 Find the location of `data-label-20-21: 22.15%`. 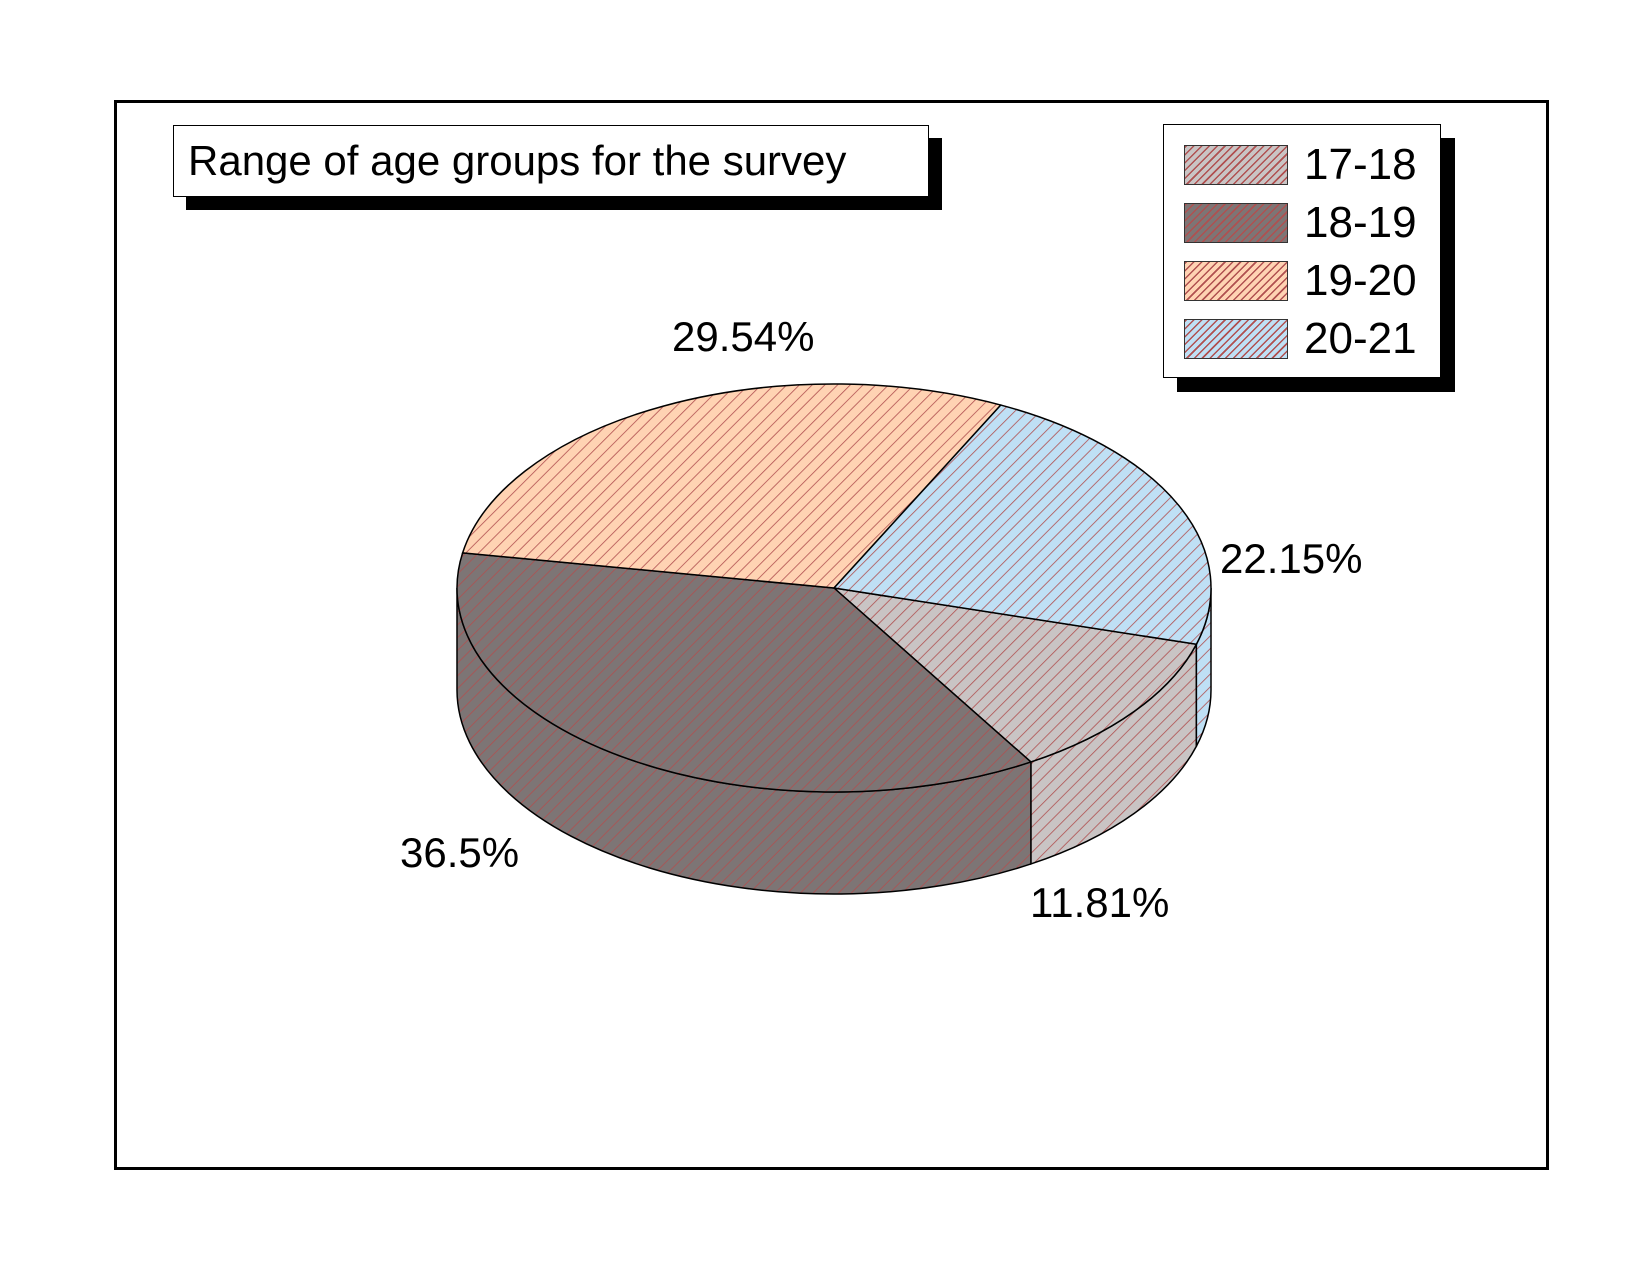

data-label-20-21: 22.15% is located at coordinates (1291, 558).